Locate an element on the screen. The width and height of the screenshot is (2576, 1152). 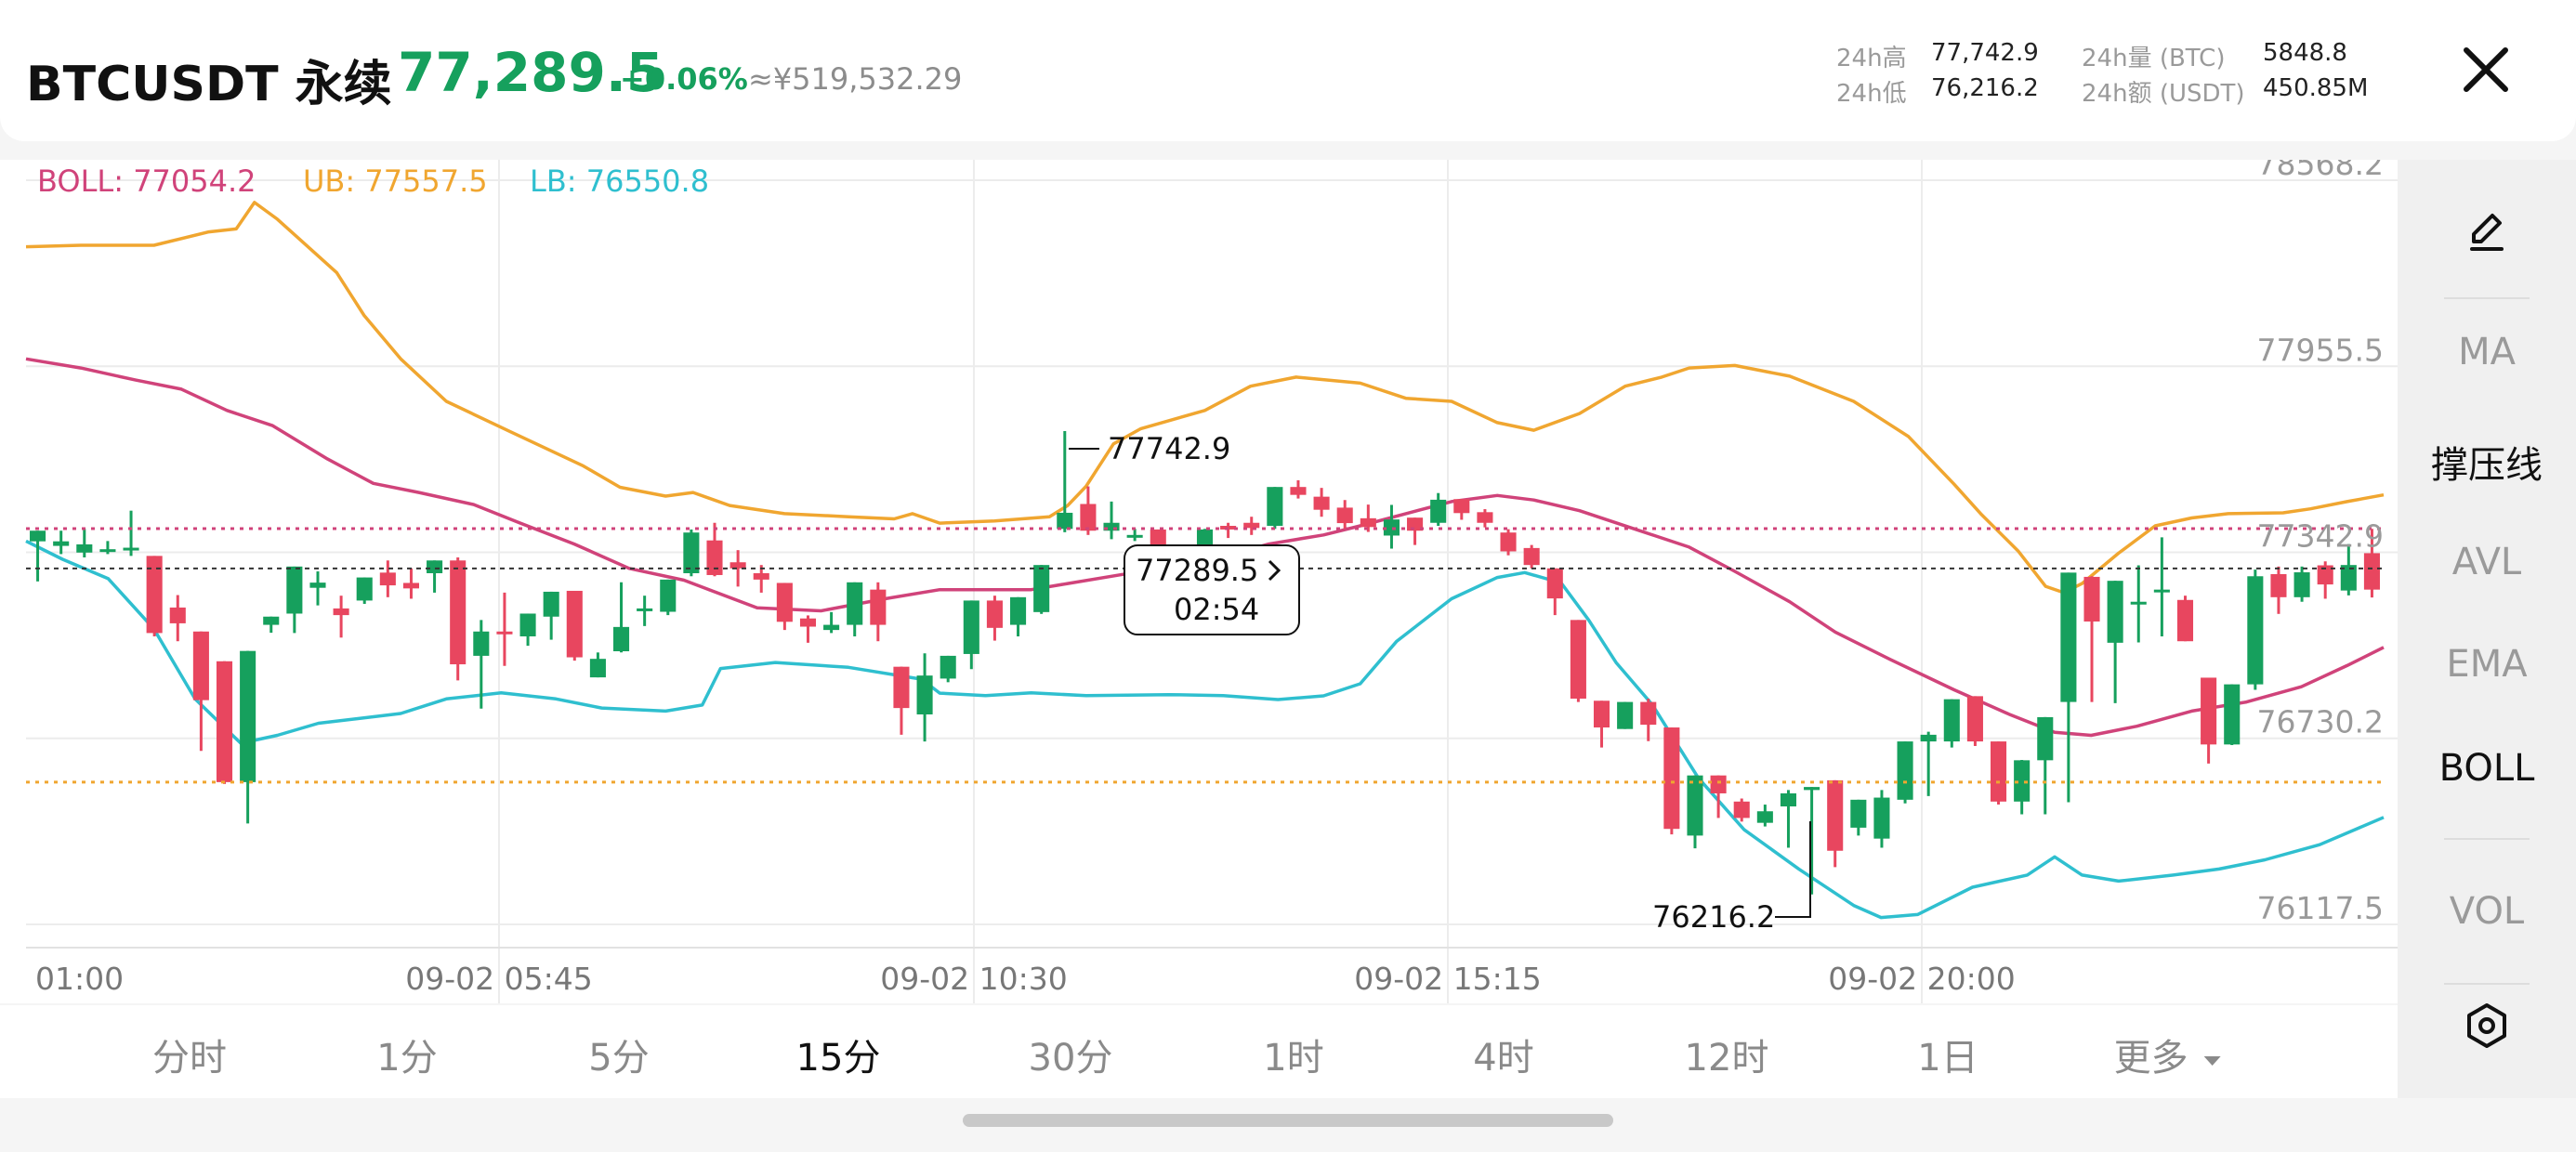
tab-1d: 1日 is located at coordinates (1947, 1058).